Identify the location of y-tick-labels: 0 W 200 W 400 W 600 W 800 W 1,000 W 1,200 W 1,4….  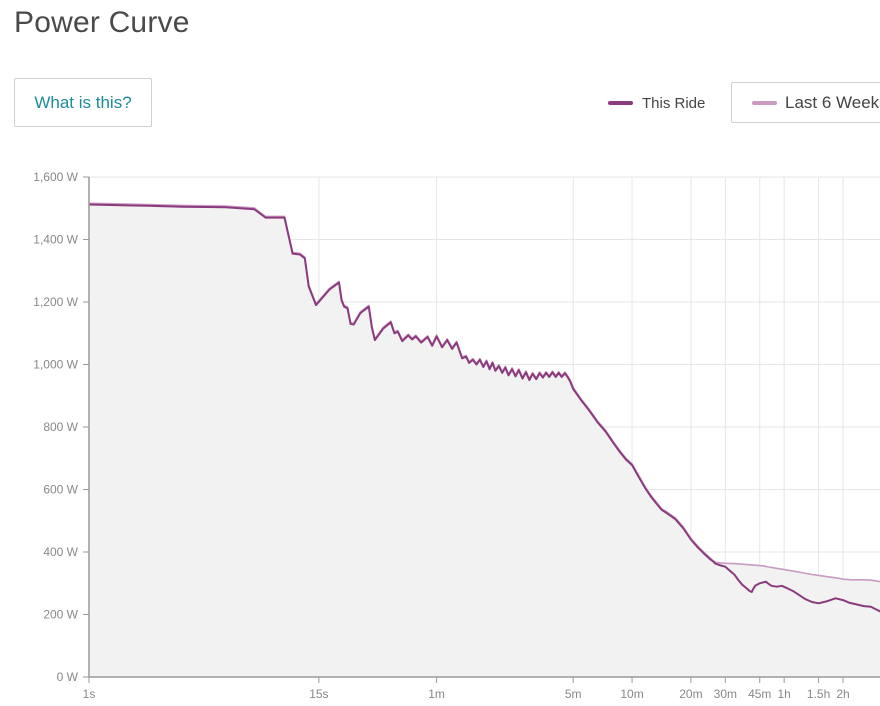
(55, 427).